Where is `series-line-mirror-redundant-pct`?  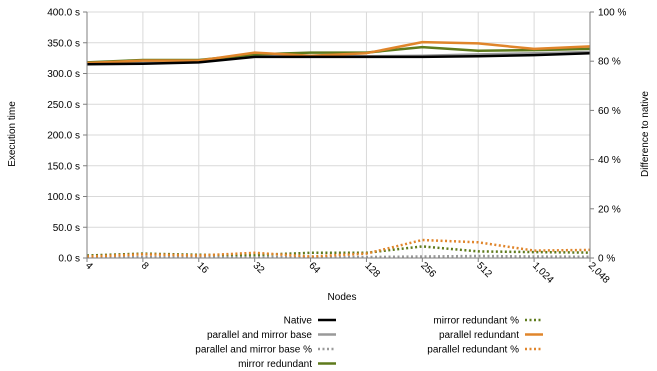
series-line-mirror-redundant-pct is located at coordinates (338, 251).